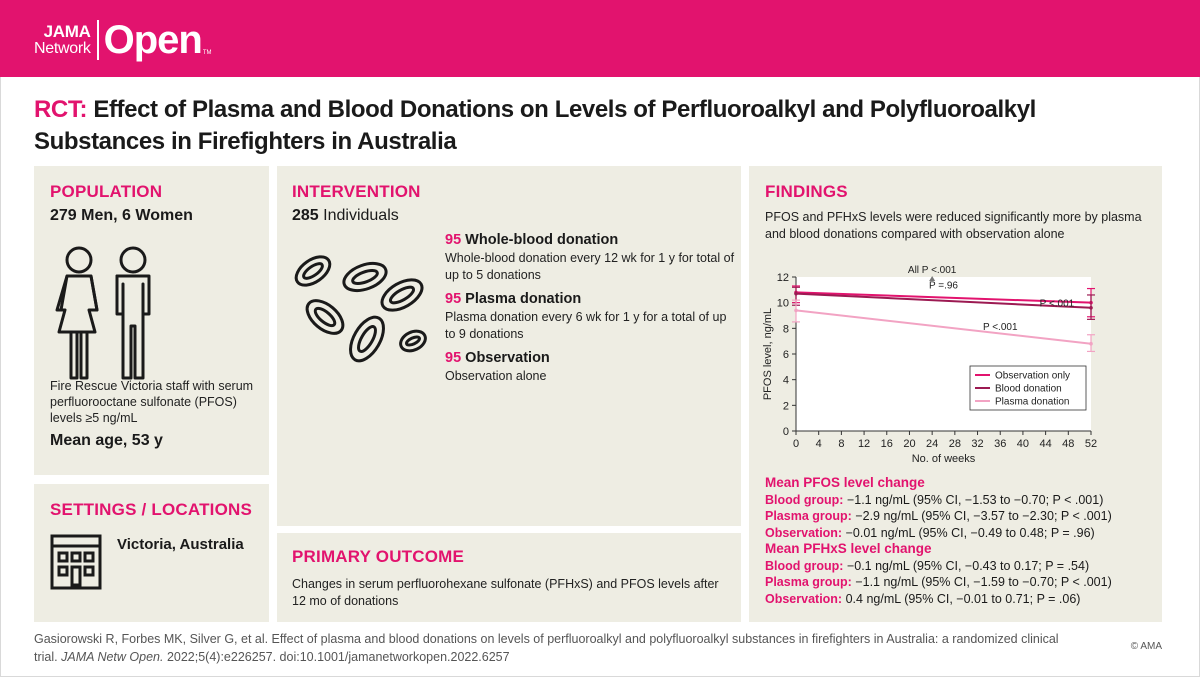 This screenshot has width=1200, height=677. Describe the element at coordinates (76, 562) in the screenshot. I see `building-icon` at that location.